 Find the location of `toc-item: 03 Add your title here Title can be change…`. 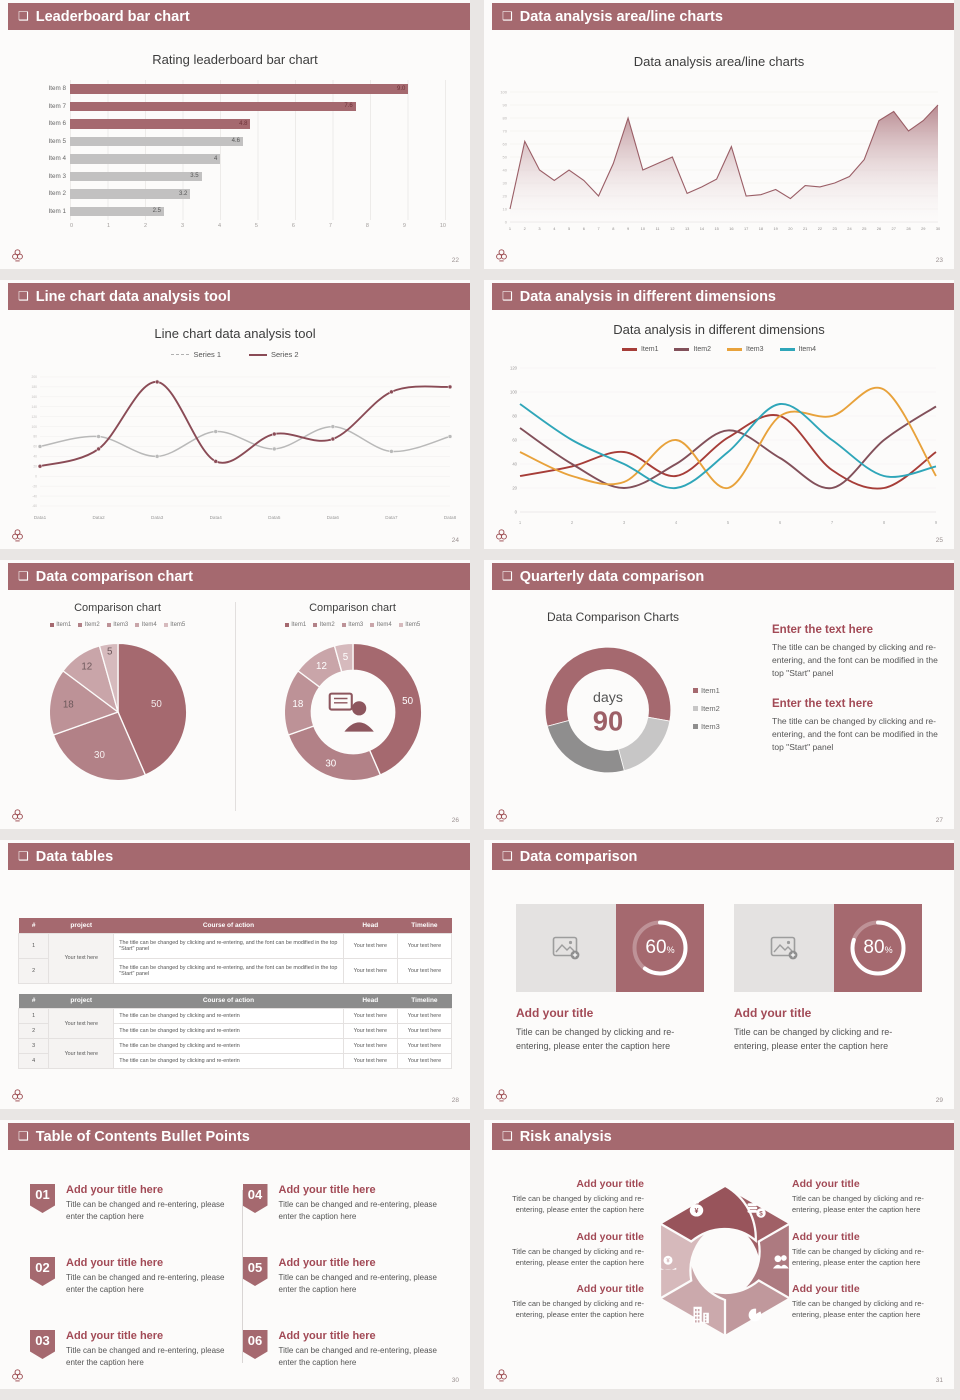

toc-item: 03 Add your title here Title can be change… is located at coordinates (129, 1349).